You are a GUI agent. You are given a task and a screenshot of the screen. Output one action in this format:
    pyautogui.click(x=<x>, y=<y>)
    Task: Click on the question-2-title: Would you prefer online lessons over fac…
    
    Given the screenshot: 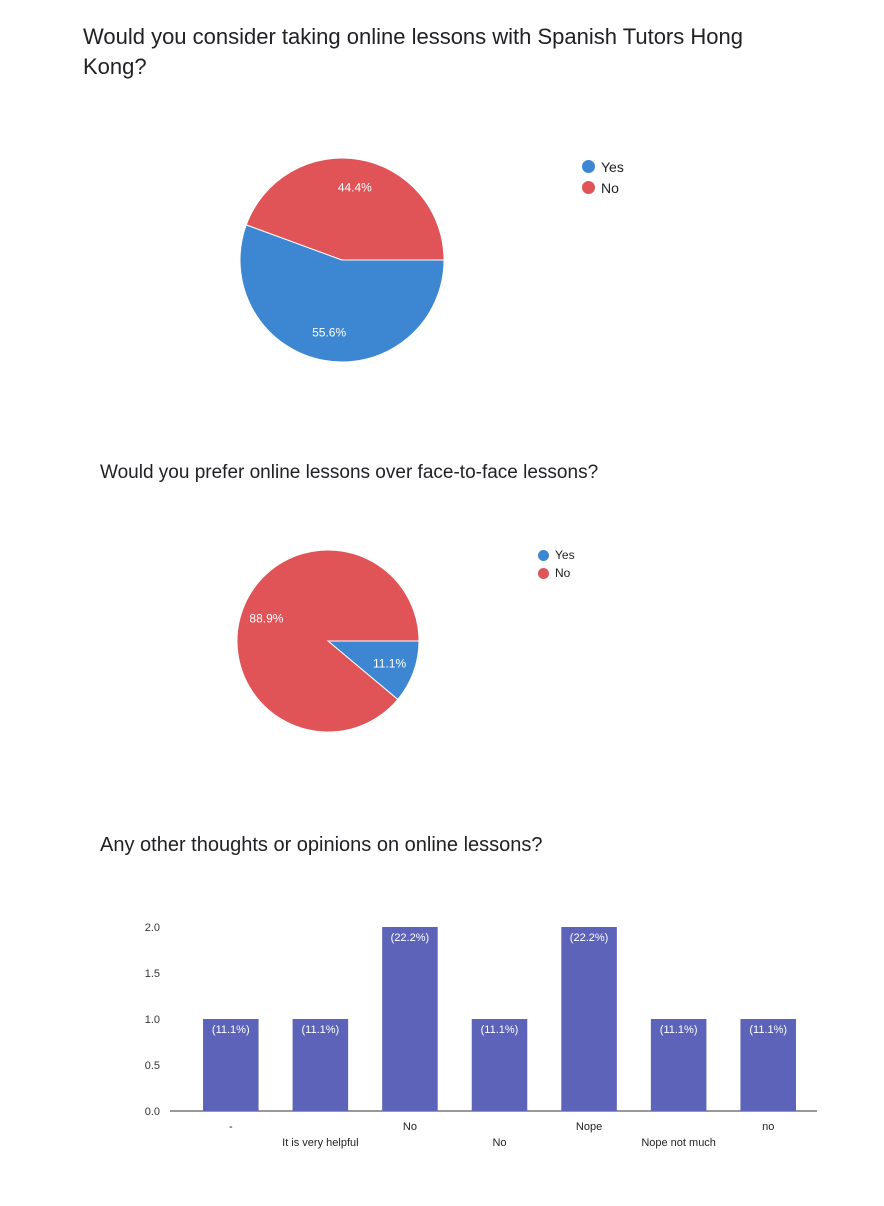 What is the action you would take?
    pyautogui.click(x=349, y=472)
    